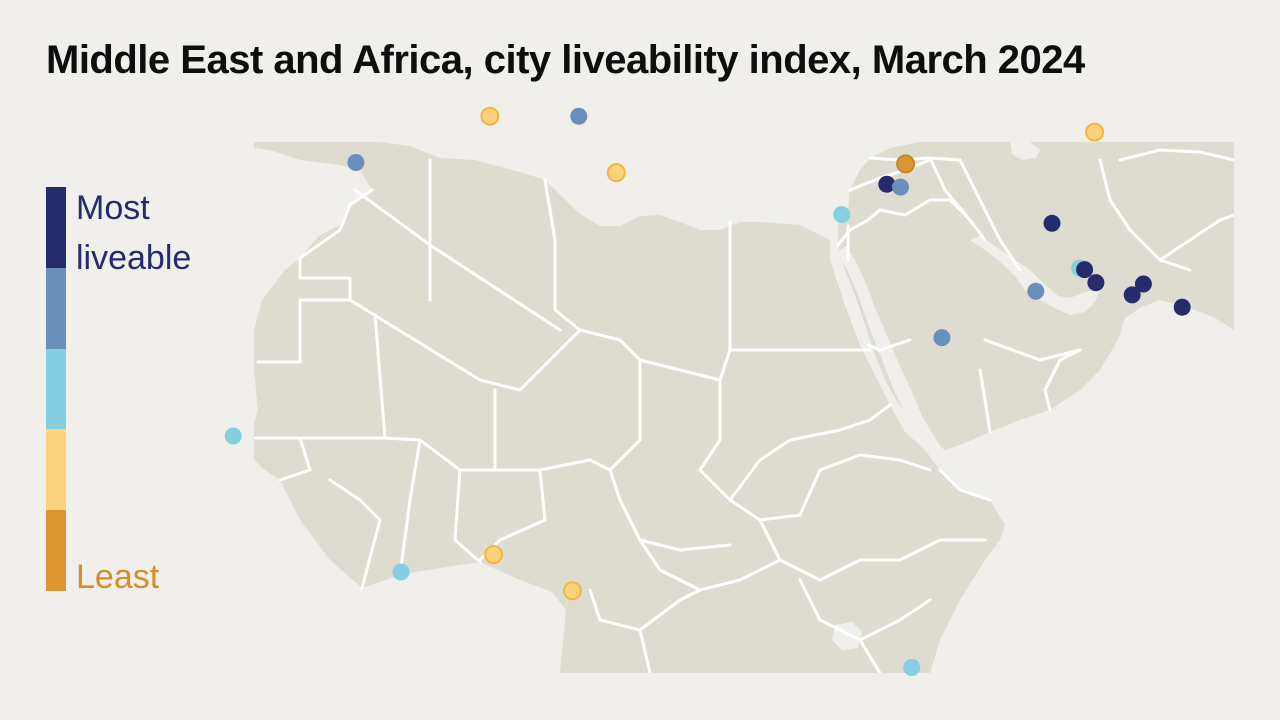  Describe the element at coordinates (490, 116) in the screenshot. I see `city-marker-algiers` at that location.